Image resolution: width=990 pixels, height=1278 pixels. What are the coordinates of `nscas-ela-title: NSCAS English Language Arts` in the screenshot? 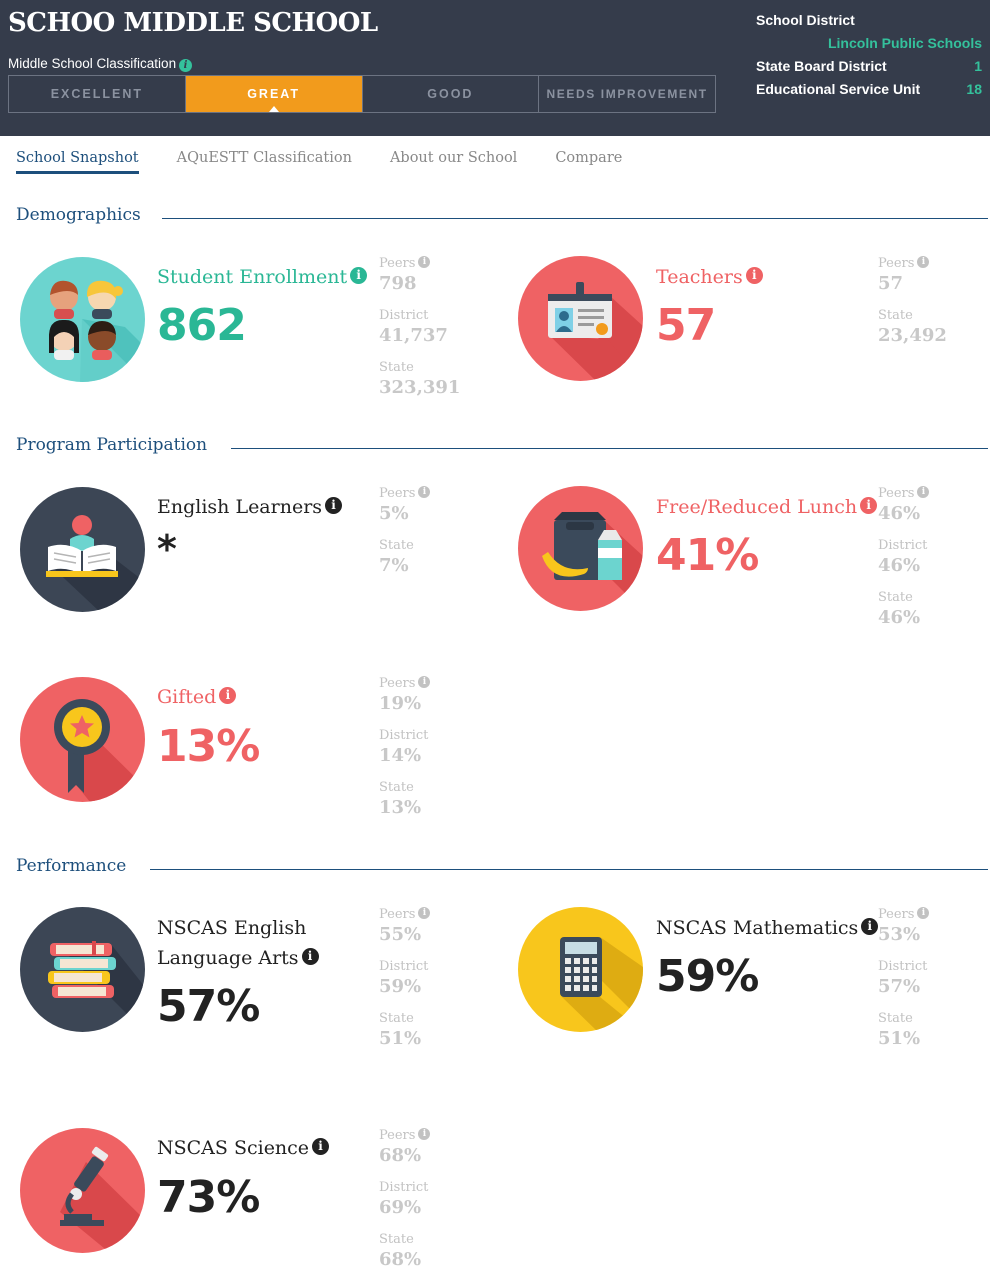 It's located at (238, 943).